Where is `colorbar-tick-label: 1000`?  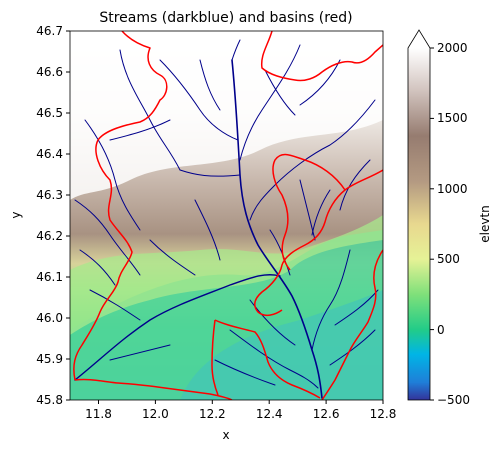 colorbar-tick-label: 1000 is located at coordinates (452, 189).